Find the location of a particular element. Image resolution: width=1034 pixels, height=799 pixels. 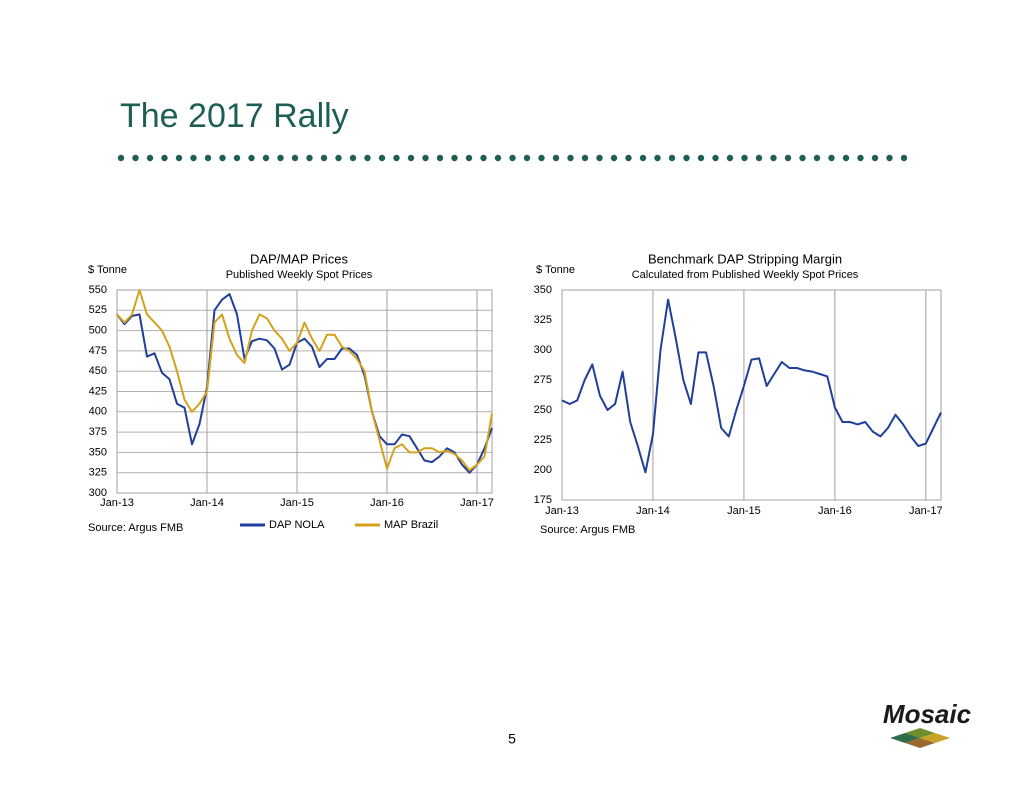

legend-label: DAP NOLA is located at coordinates (297, 525).